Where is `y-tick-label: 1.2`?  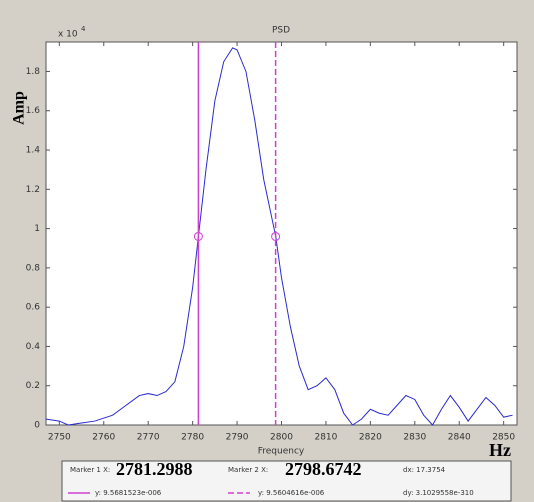 y-tick-label: 1.2 is located at coordinates (33, 190).